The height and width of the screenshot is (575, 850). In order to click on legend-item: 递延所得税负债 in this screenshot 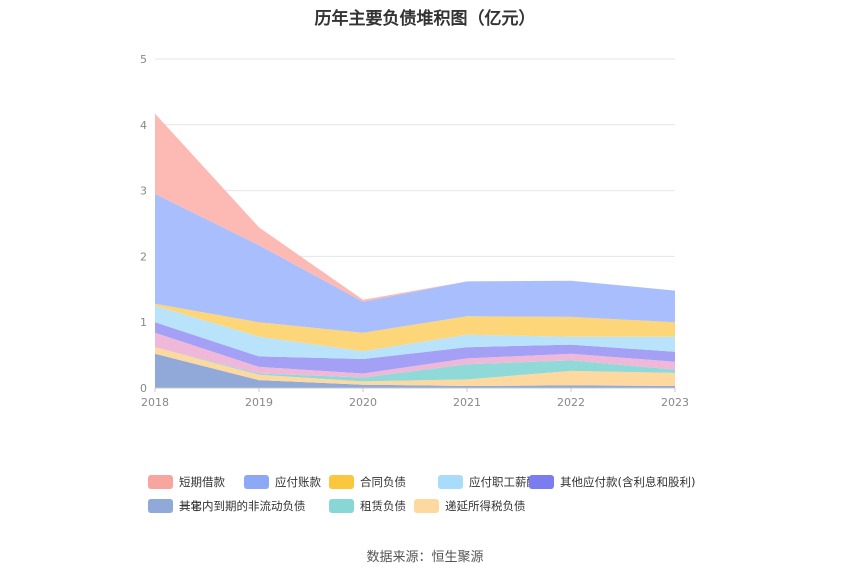, I will do `click(470, 506)`.